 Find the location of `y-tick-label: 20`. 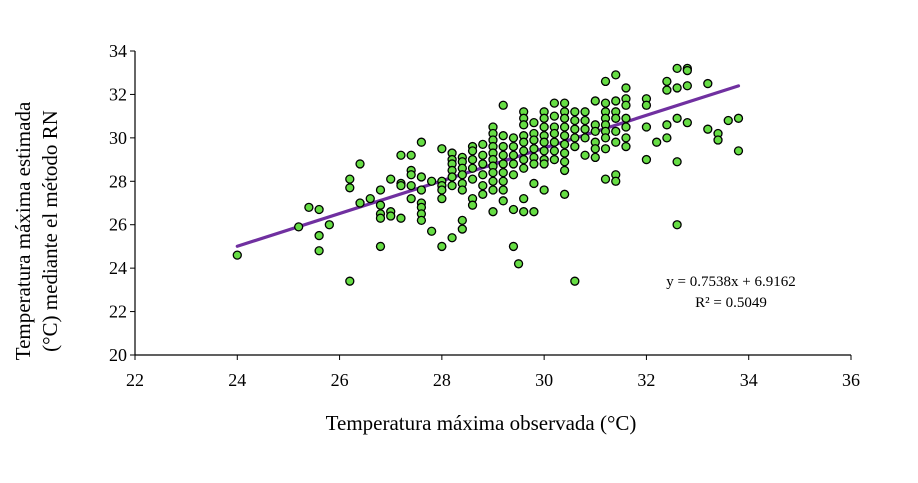

y-tick-label: 20 is located at coordinates (118, 355).